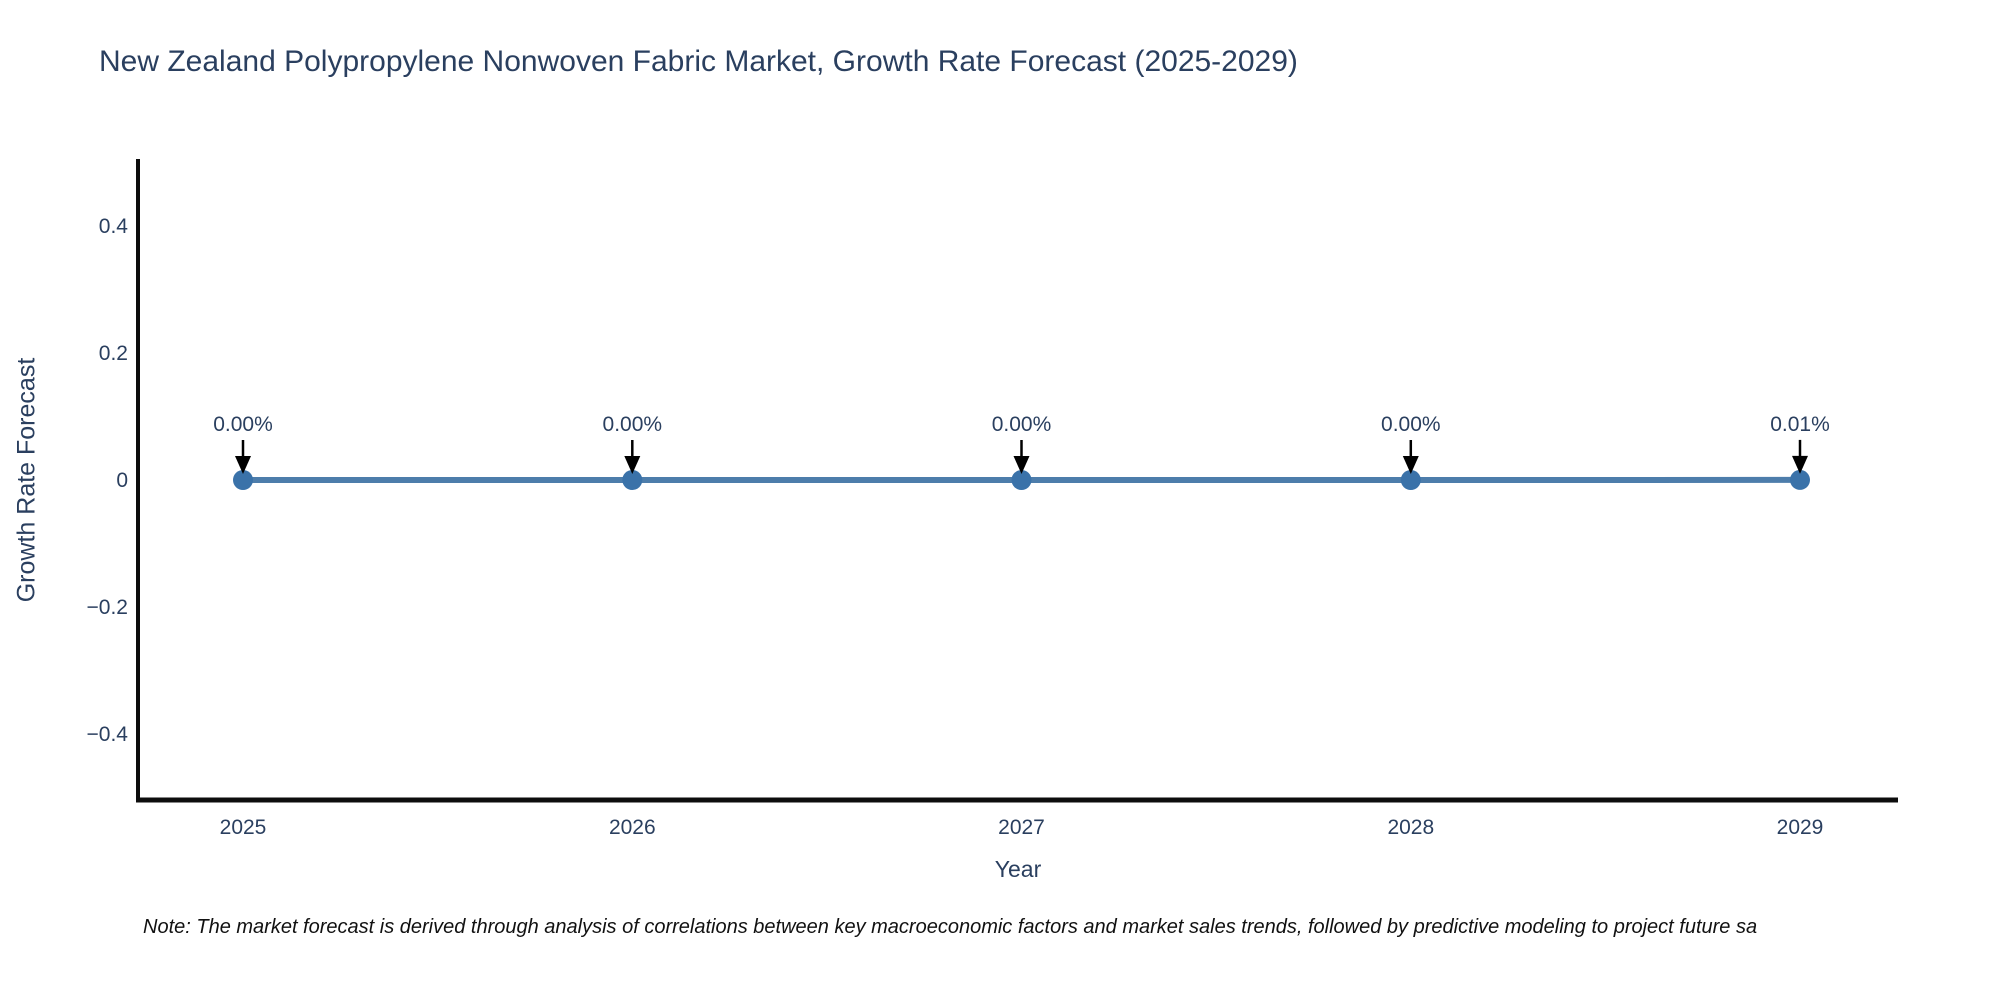  I want to click on x-tick-label: 2026, so click(632, 827).